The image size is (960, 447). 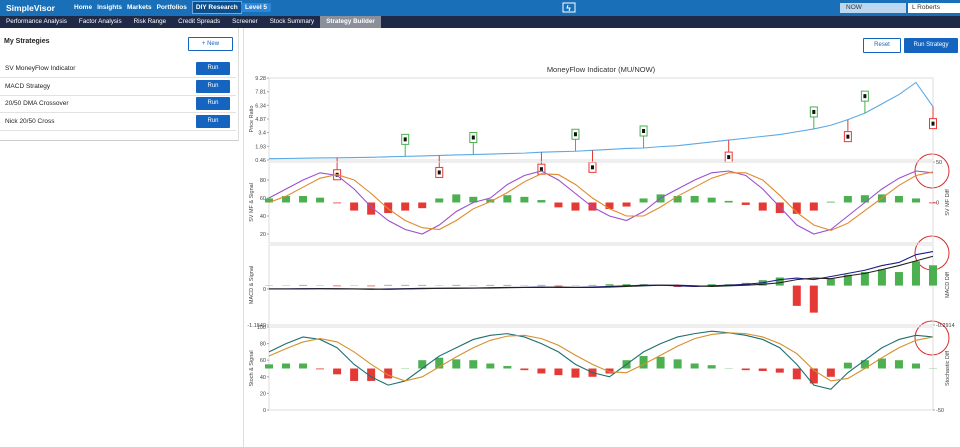 What do you see at coordinates (171, 7) in the screenshot?
I see `menu-item: Portfolios` at bounding box center [171, 7].